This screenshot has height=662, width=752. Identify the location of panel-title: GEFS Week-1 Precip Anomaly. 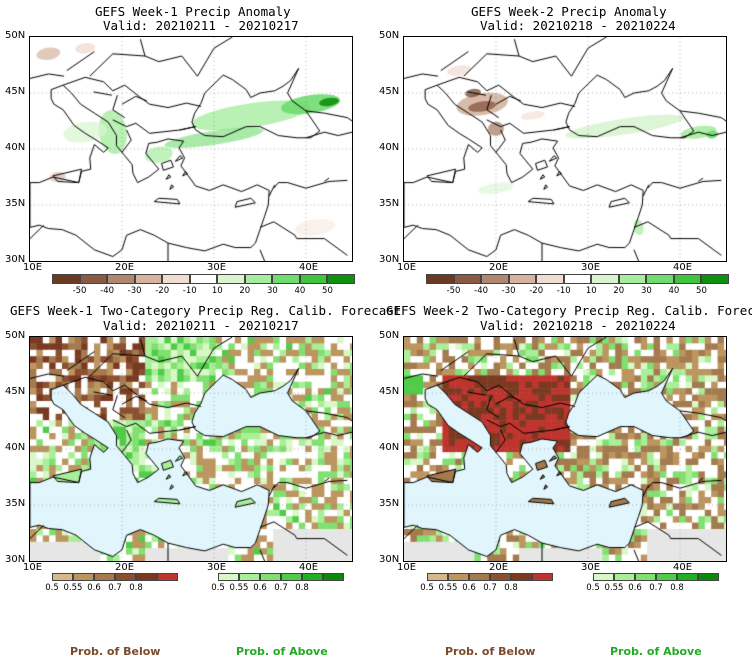
(193, 11).